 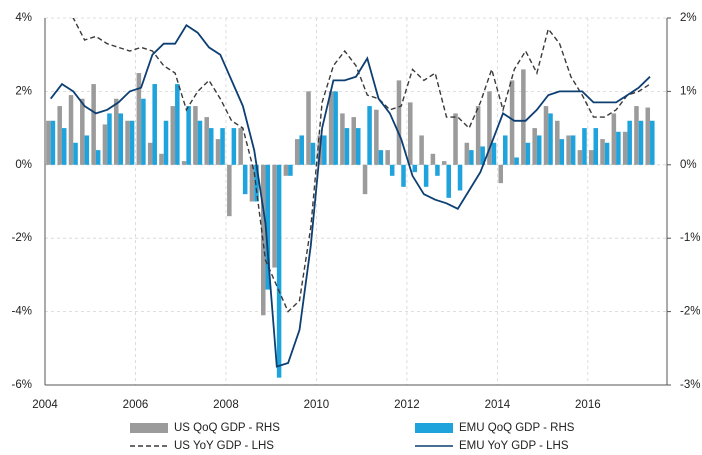 What do you see at coordinates (22, 385) in the screenshot?
I see `y-tick-label: -6%` at bounding box center [22, 385].